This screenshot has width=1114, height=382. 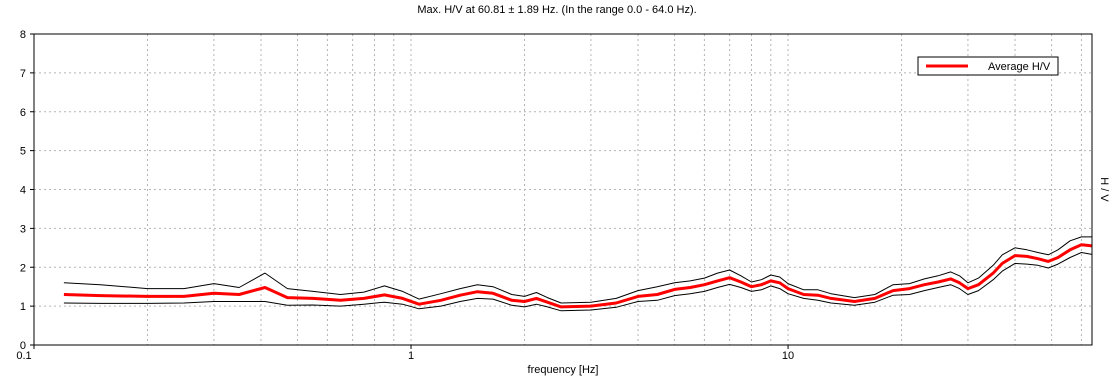 I want to click on y-axis-label: H / V, so click(x=1104, y=189).